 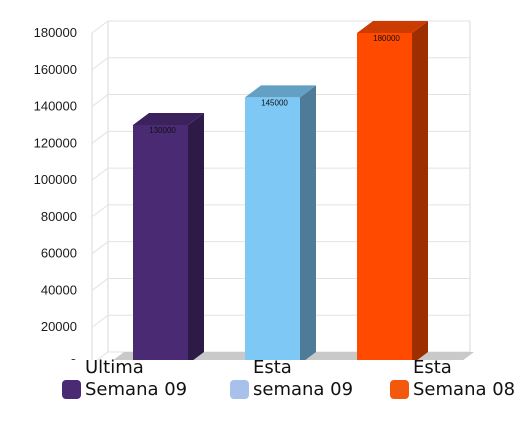 I want to click on y-tick-label: 120000, so click(x=55, y=142).